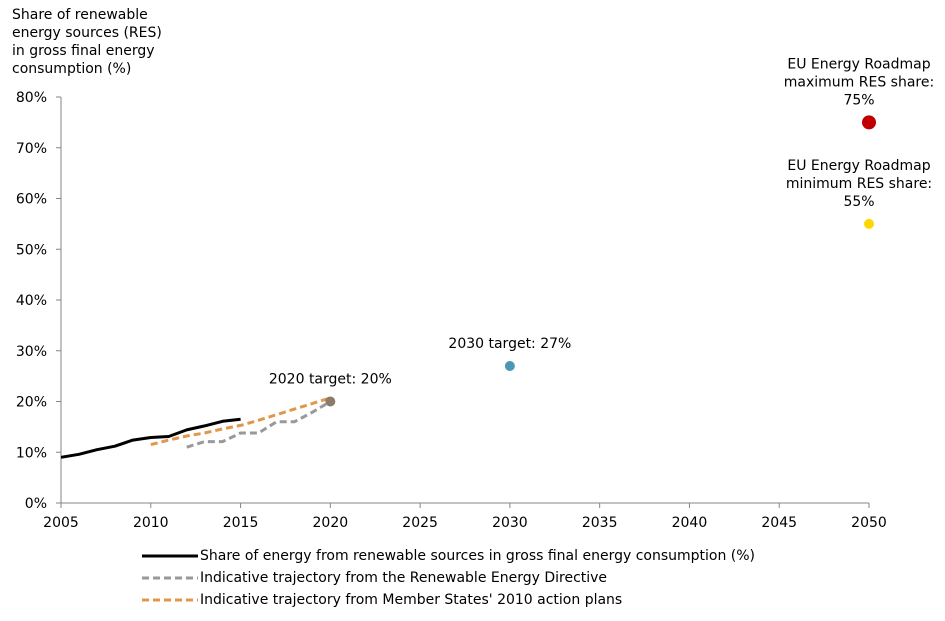 This screenshot has height=621, width=945. What do you see at coordinates (859, 184) in the screenshot?
I see `point-label-line: minimum RES share:` at bounding box center [859, 184].